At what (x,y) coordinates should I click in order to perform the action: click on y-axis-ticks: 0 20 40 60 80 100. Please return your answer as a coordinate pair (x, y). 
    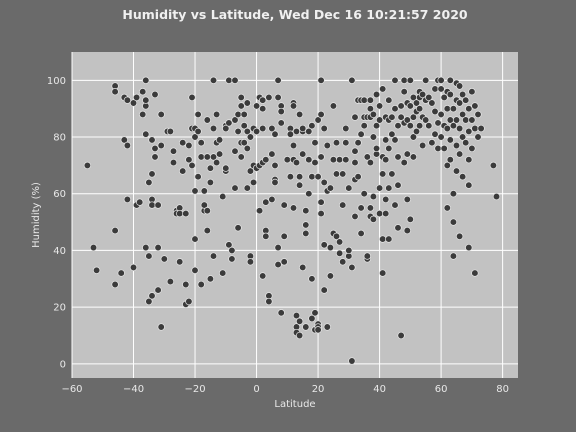
    Looking at the image, I should click on (56, 223).